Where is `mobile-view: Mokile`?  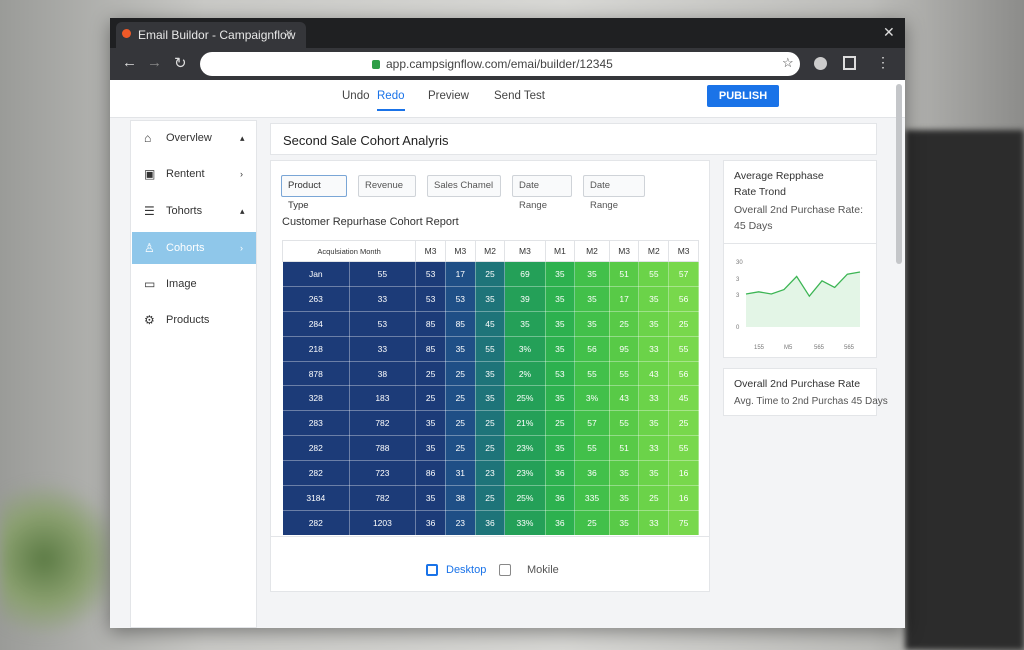
mobile-view: Mokile is located at coordinates (543, 570).